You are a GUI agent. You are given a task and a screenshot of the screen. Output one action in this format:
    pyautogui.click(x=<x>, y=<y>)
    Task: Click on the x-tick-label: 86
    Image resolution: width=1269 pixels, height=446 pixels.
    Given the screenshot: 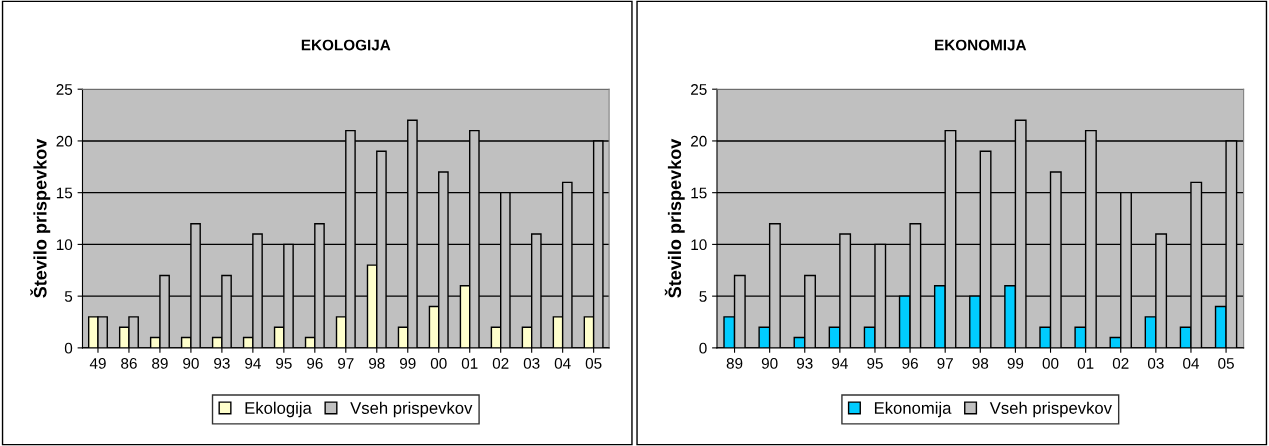 What is the action you would take?
    pyautogui.click(x=129, y=363)
    